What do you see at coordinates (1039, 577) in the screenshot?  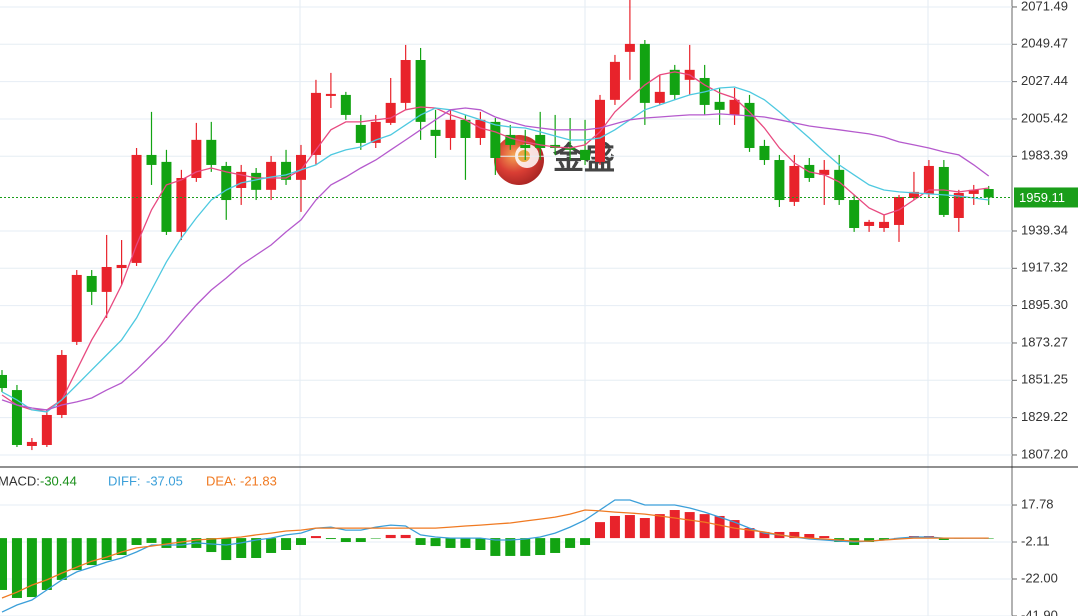 I see `y-tick-label: -22.00` at bounding box center [1039, 577].